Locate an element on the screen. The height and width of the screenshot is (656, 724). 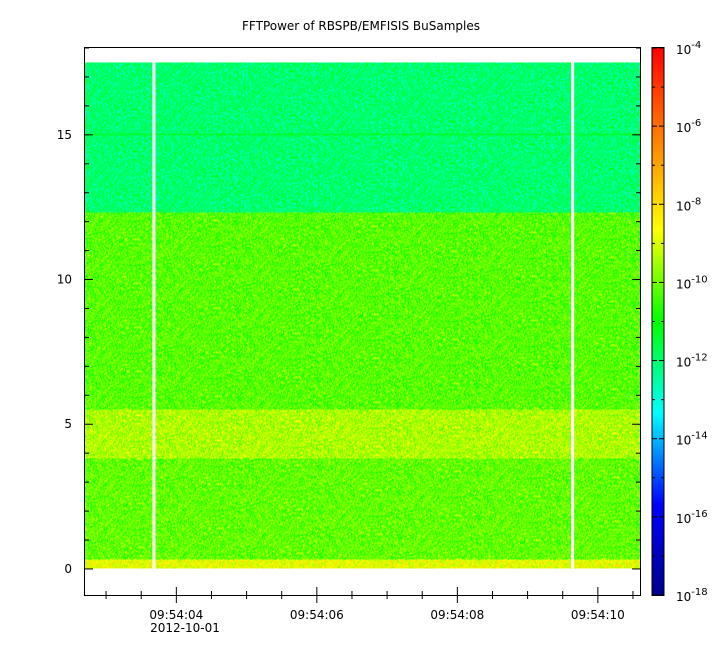
y-tick-label: 5 is located at coordinates (68, 424).